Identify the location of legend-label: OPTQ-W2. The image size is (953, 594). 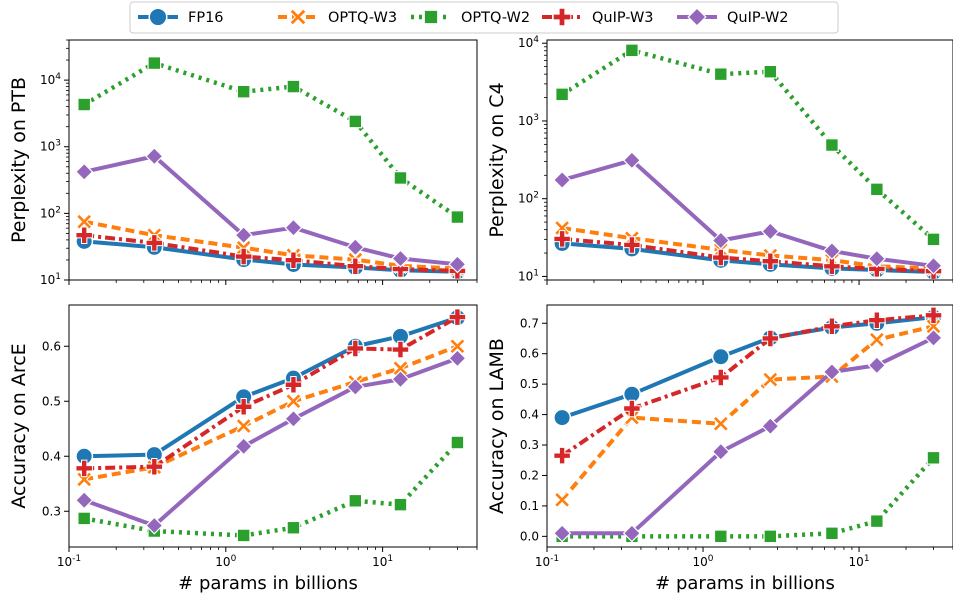
(495, 18).